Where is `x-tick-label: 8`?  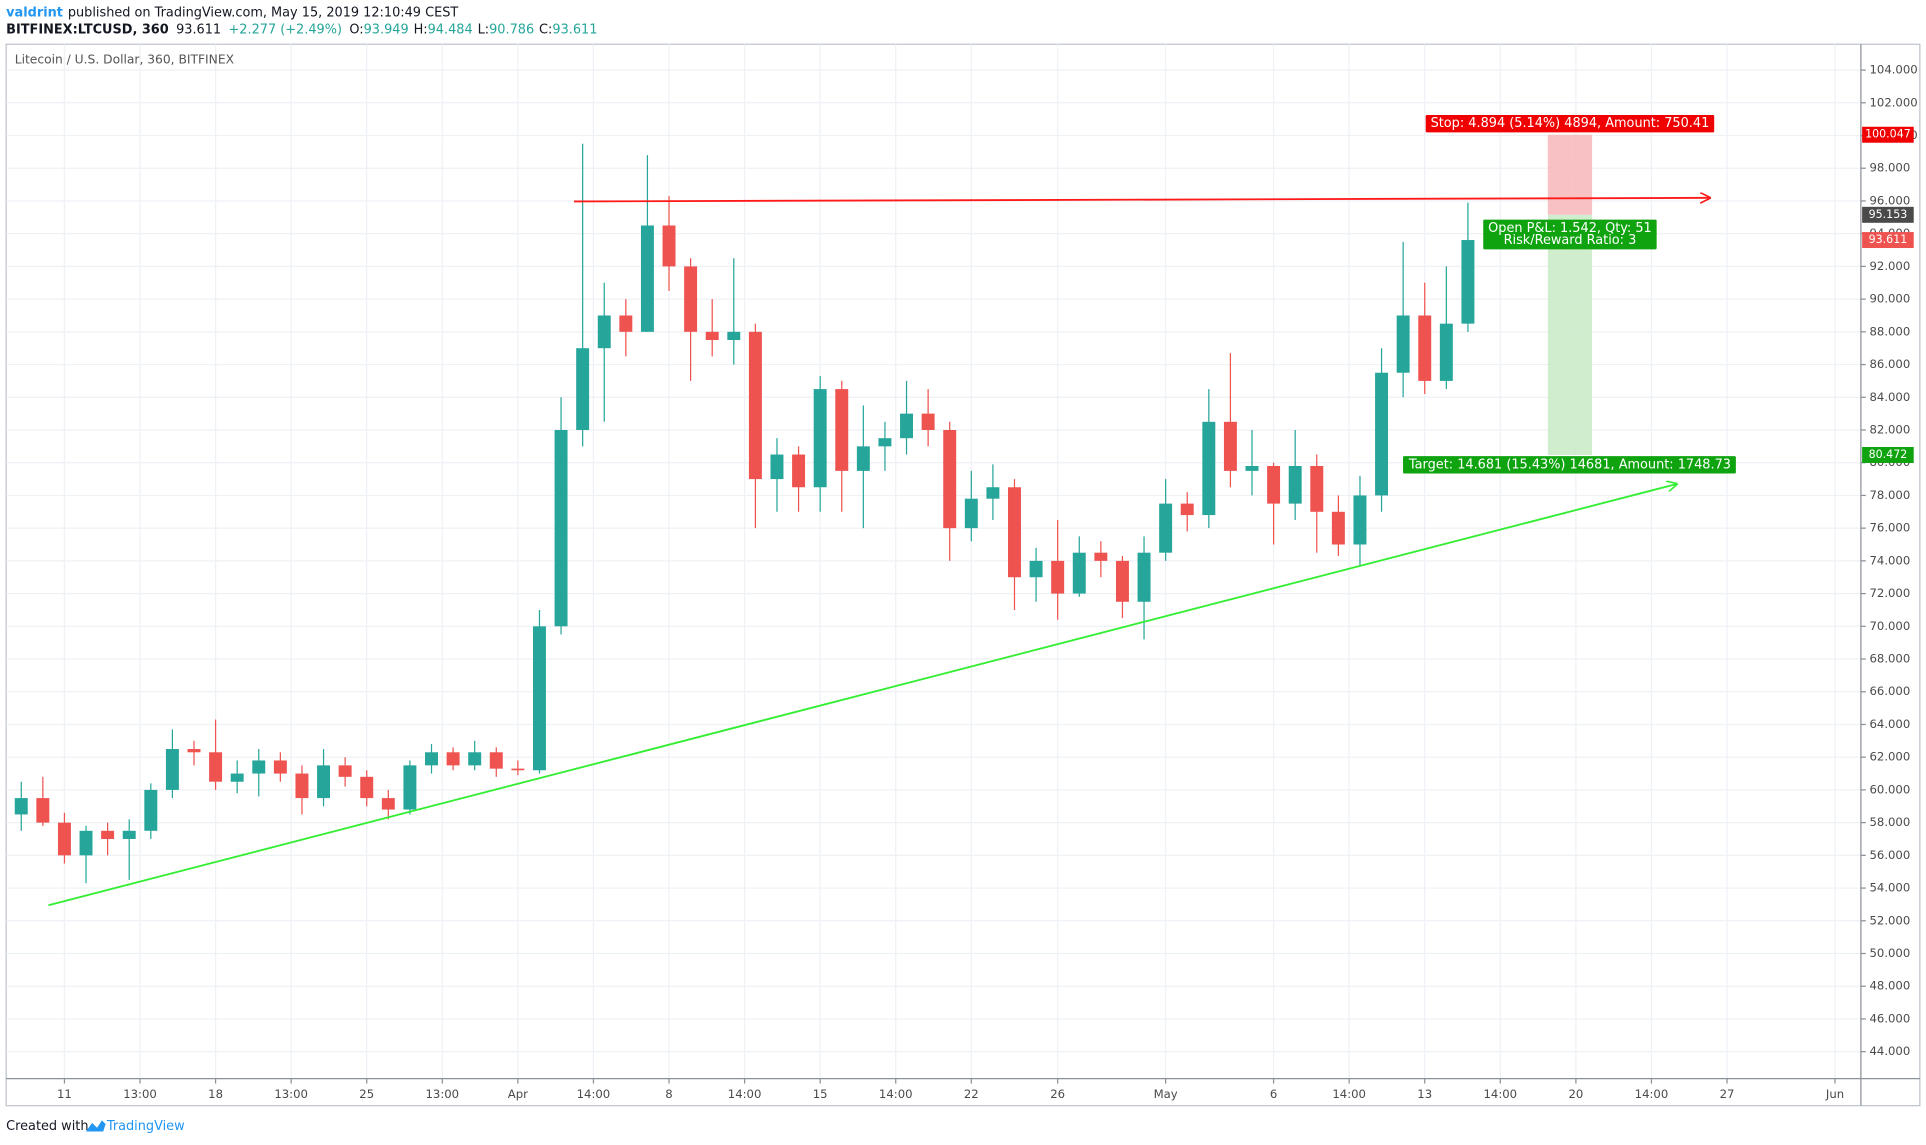 x-tick-label: 8 is located at coordinates (668, 1094).